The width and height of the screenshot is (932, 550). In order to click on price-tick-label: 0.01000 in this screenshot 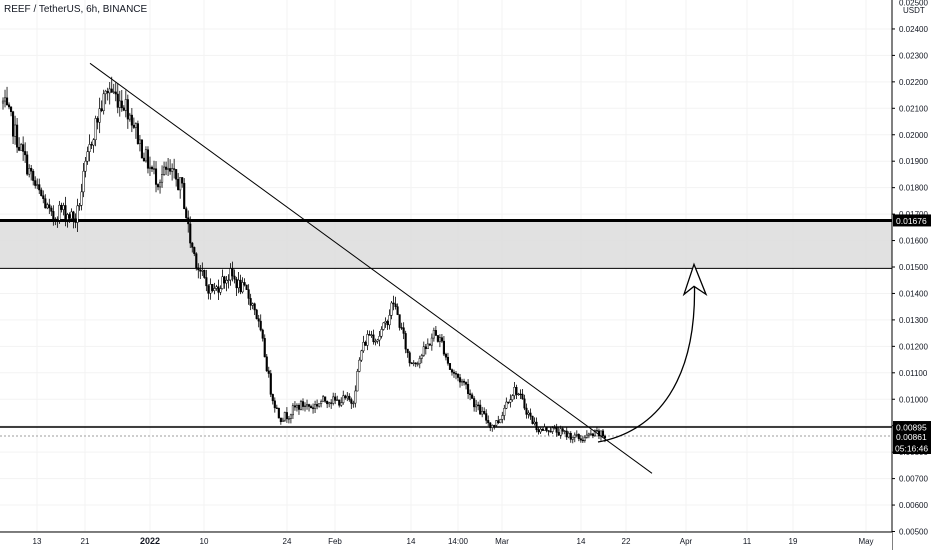, I will do `click(913, 399)`.